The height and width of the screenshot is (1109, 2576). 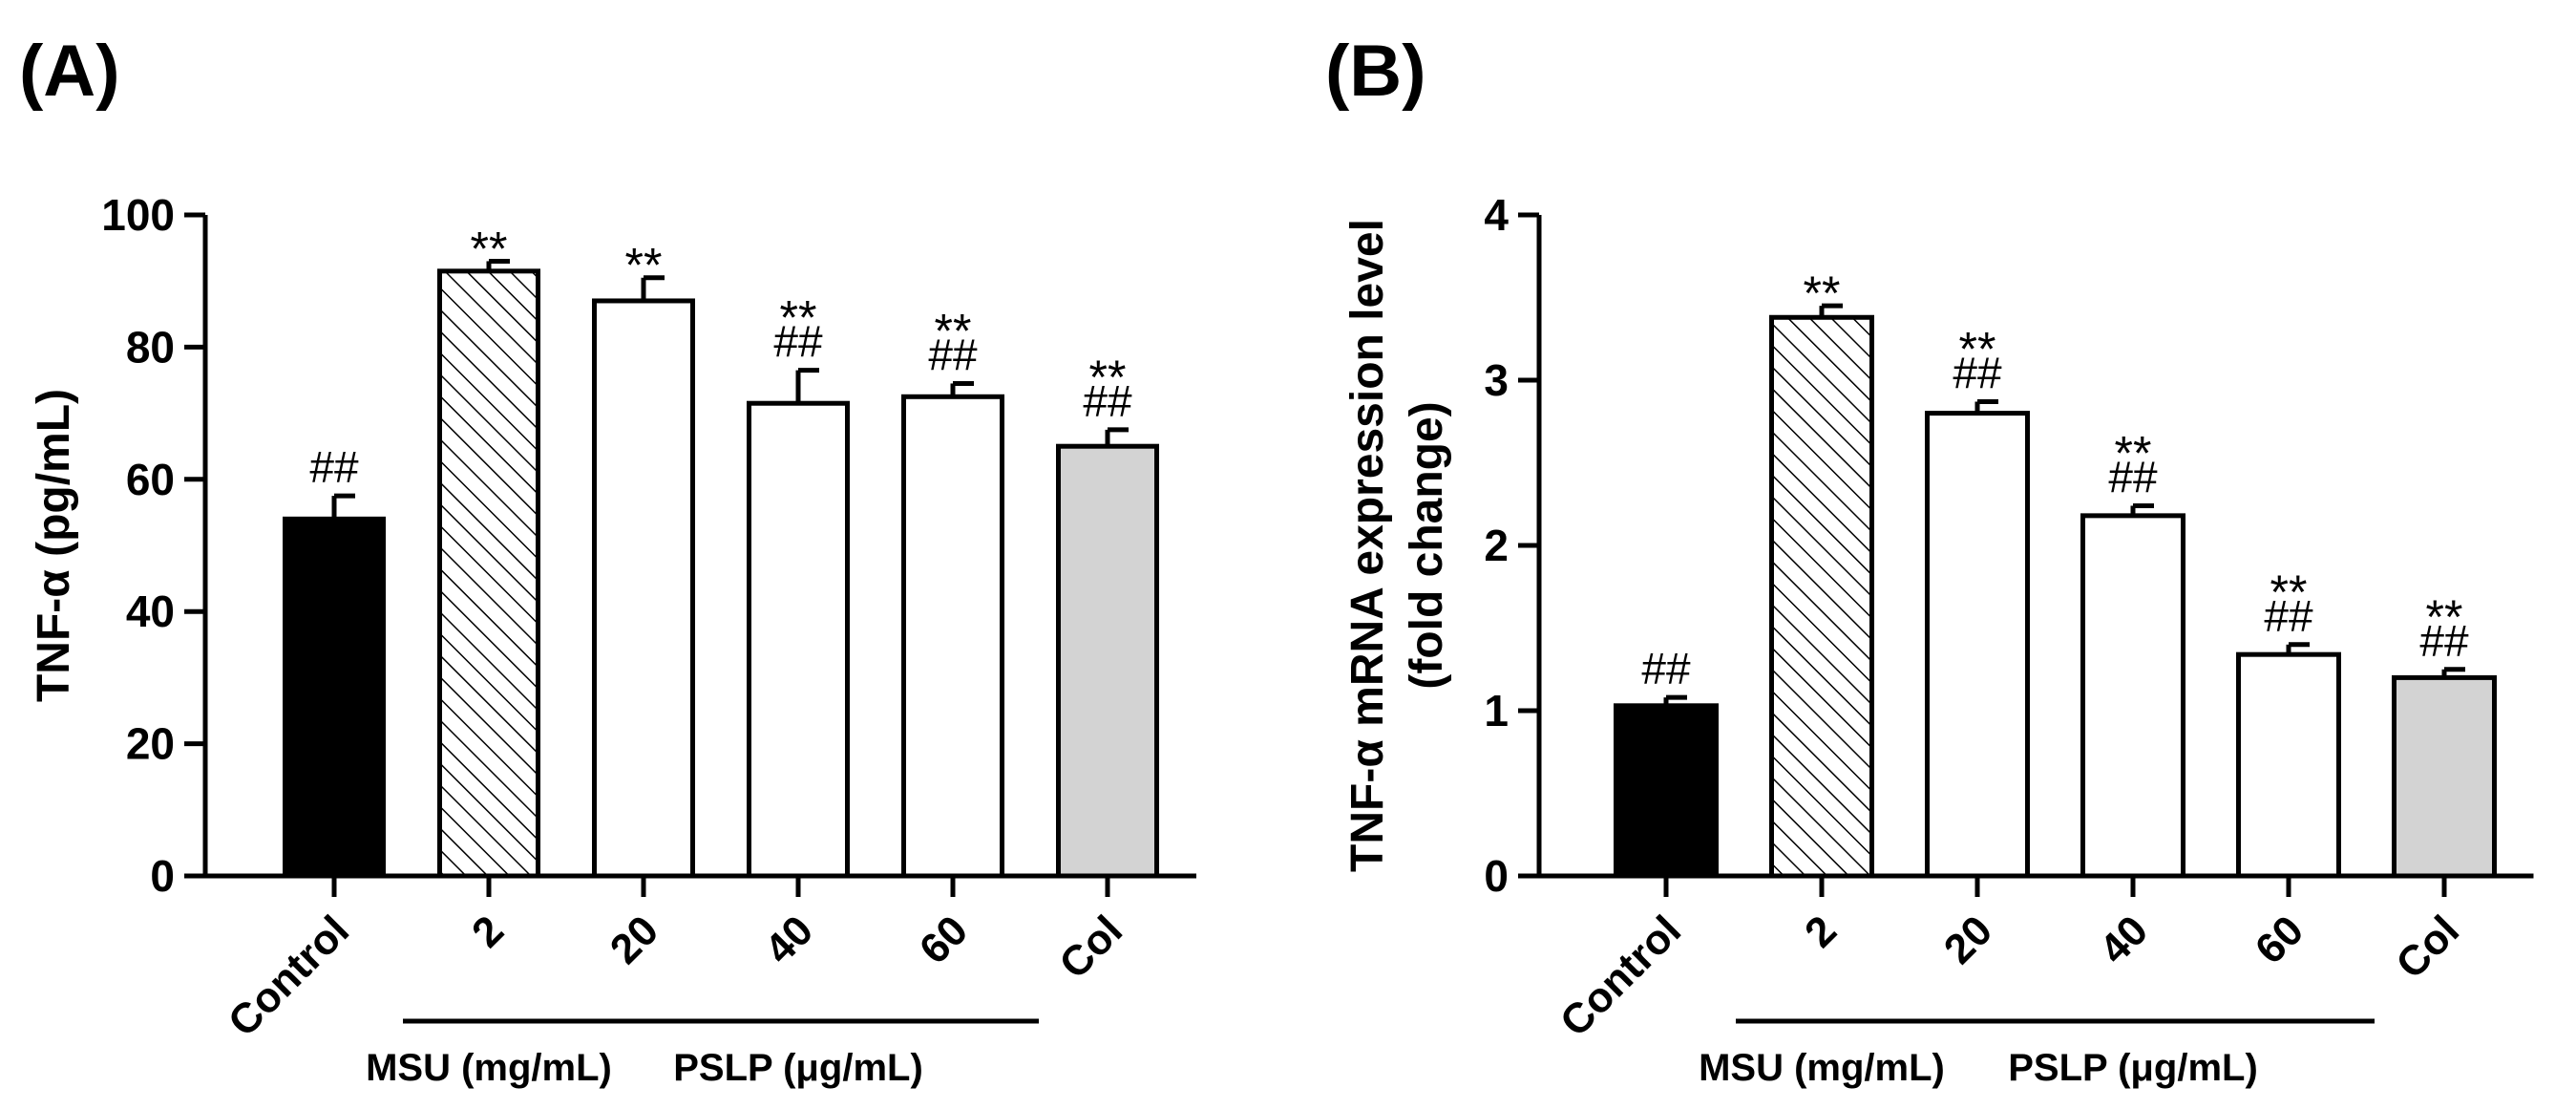 What do you see at coordinates (1367, 545) in the screenshot?
I see `y-axis-label: TNF-α mRNA expression level` at bounding box center [1367, 545].